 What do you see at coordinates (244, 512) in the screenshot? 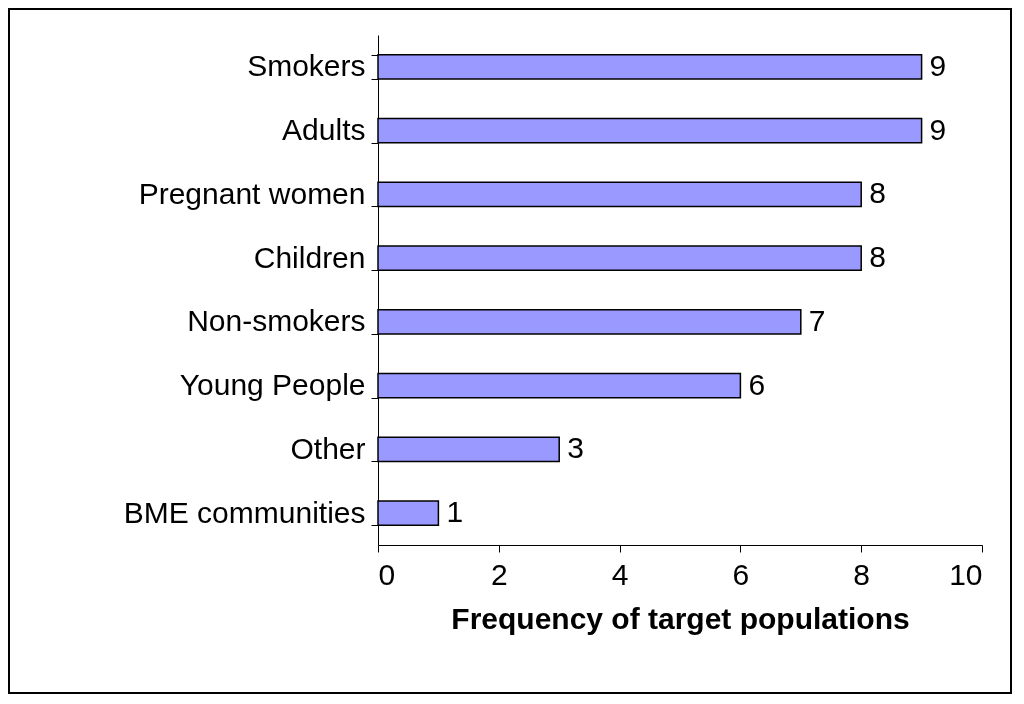
I see `y-tick-label: BME communities` at bounding box center [244, 512].